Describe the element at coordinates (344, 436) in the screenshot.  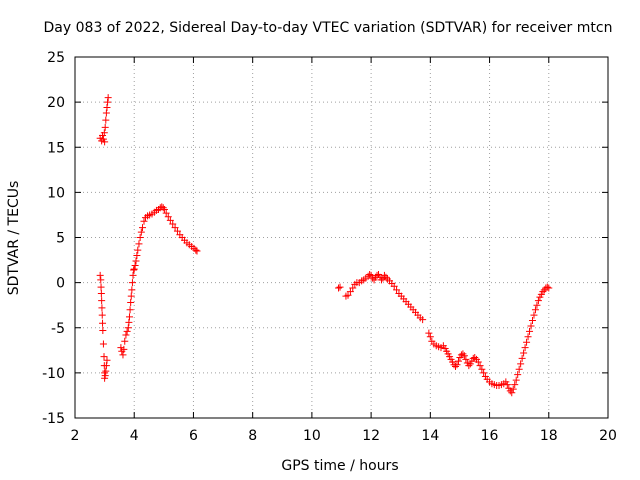
I see `x-tick-labels: 2 4 6 8 10 12 14 16 18 20` at that location.